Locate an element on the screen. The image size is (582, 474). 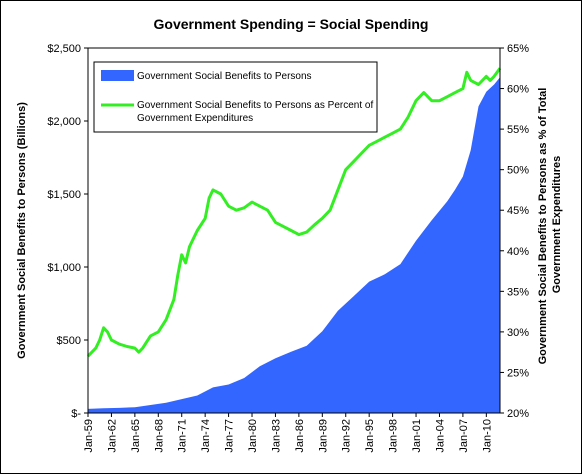
x-tick-label: Jan-89 is located at coordinates (323, 436).